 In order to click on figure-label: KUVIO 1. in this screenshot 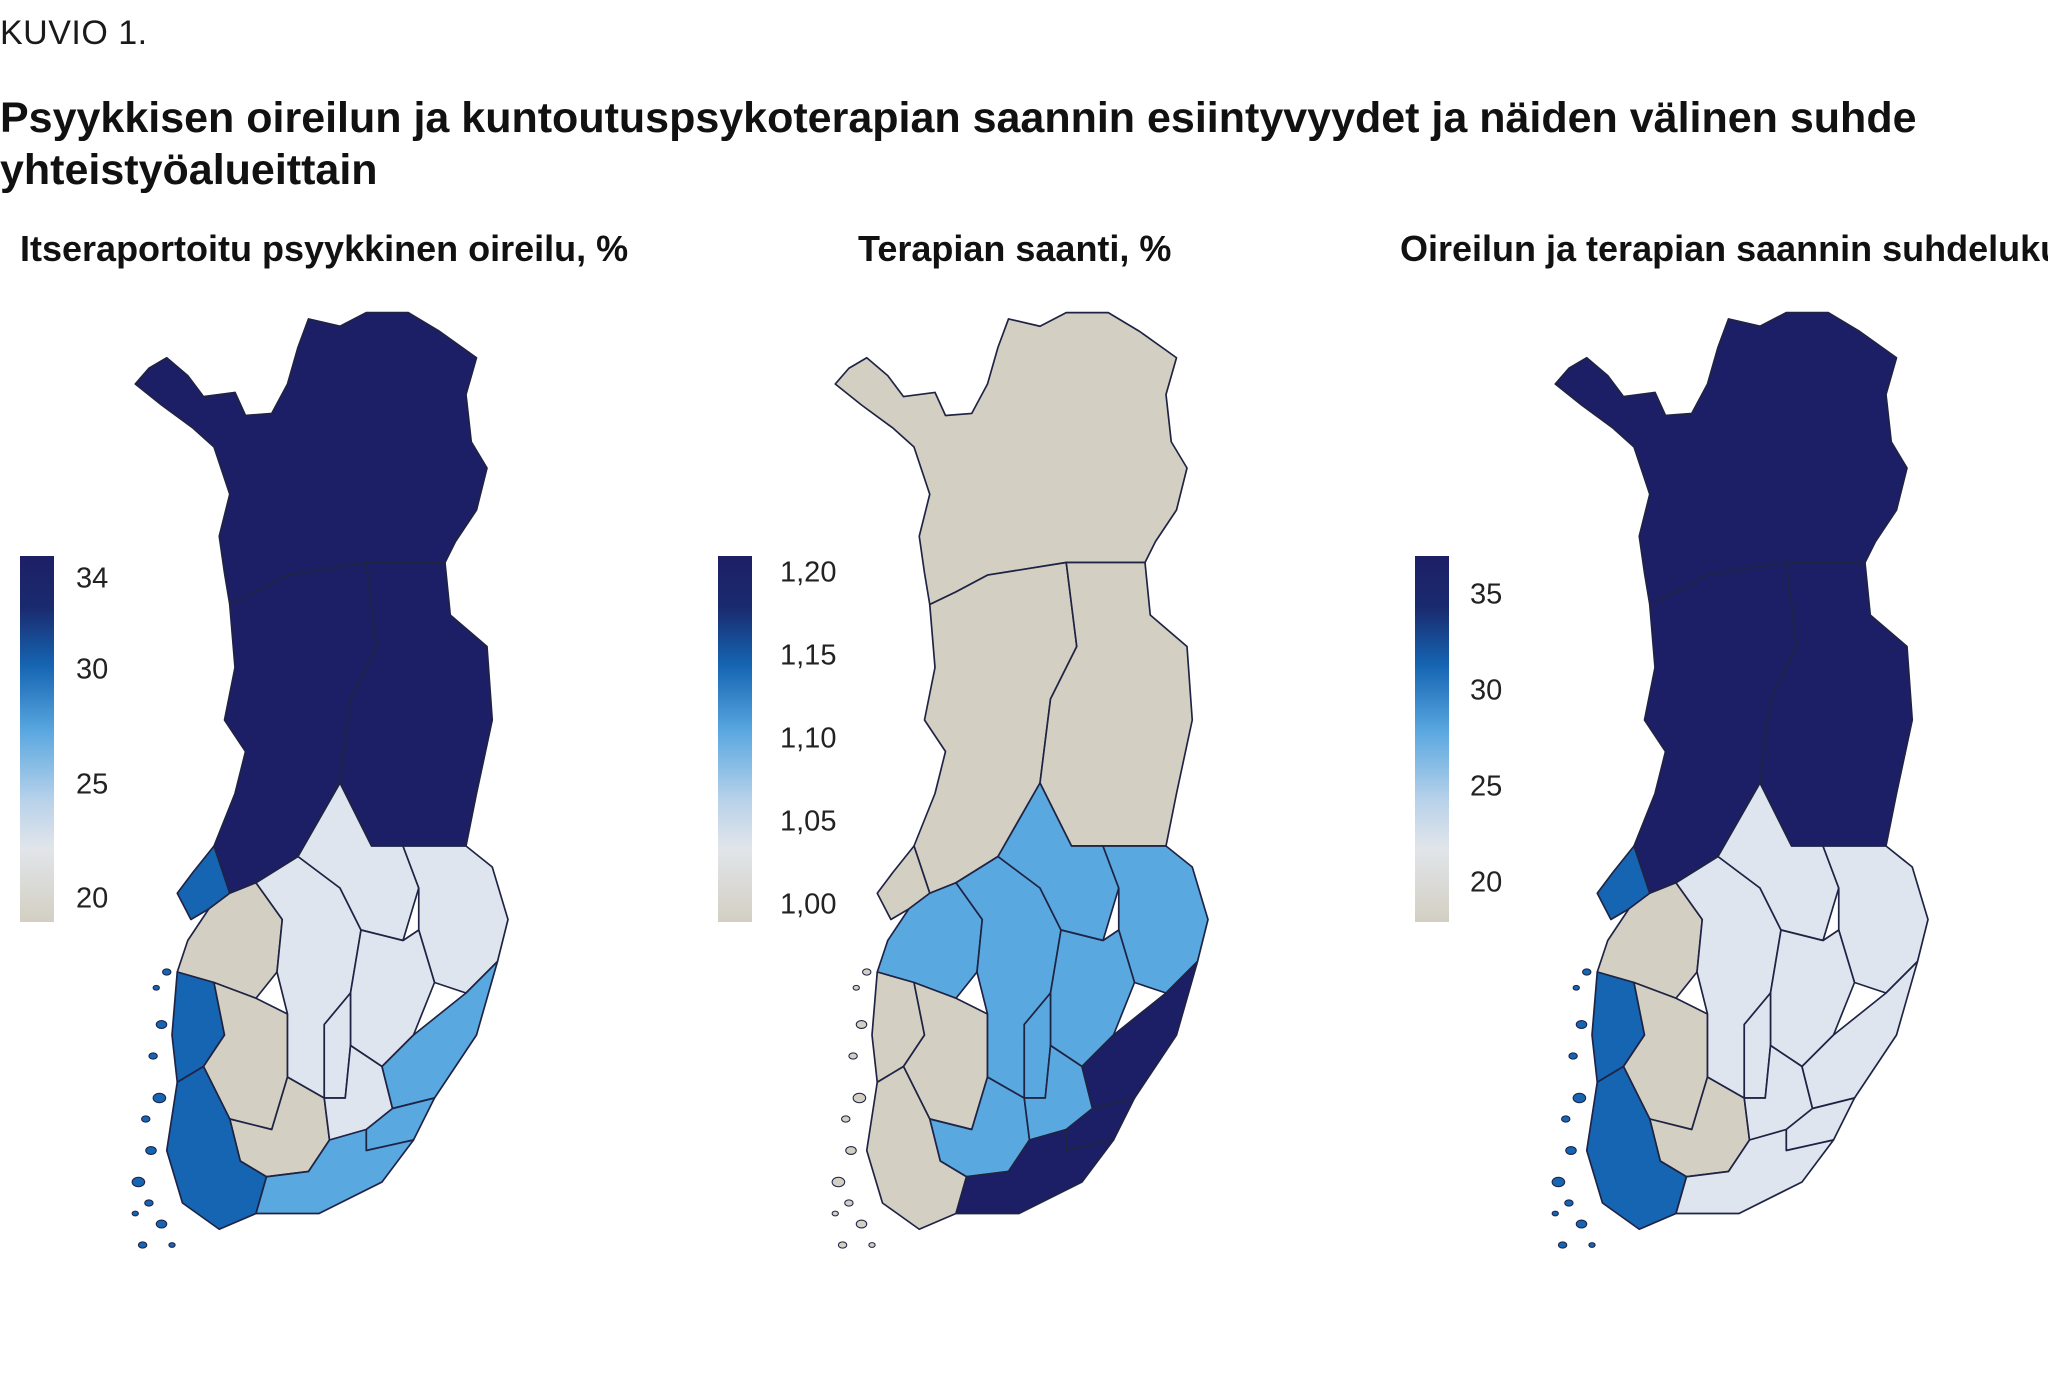, I will do `click(74, 33)`.